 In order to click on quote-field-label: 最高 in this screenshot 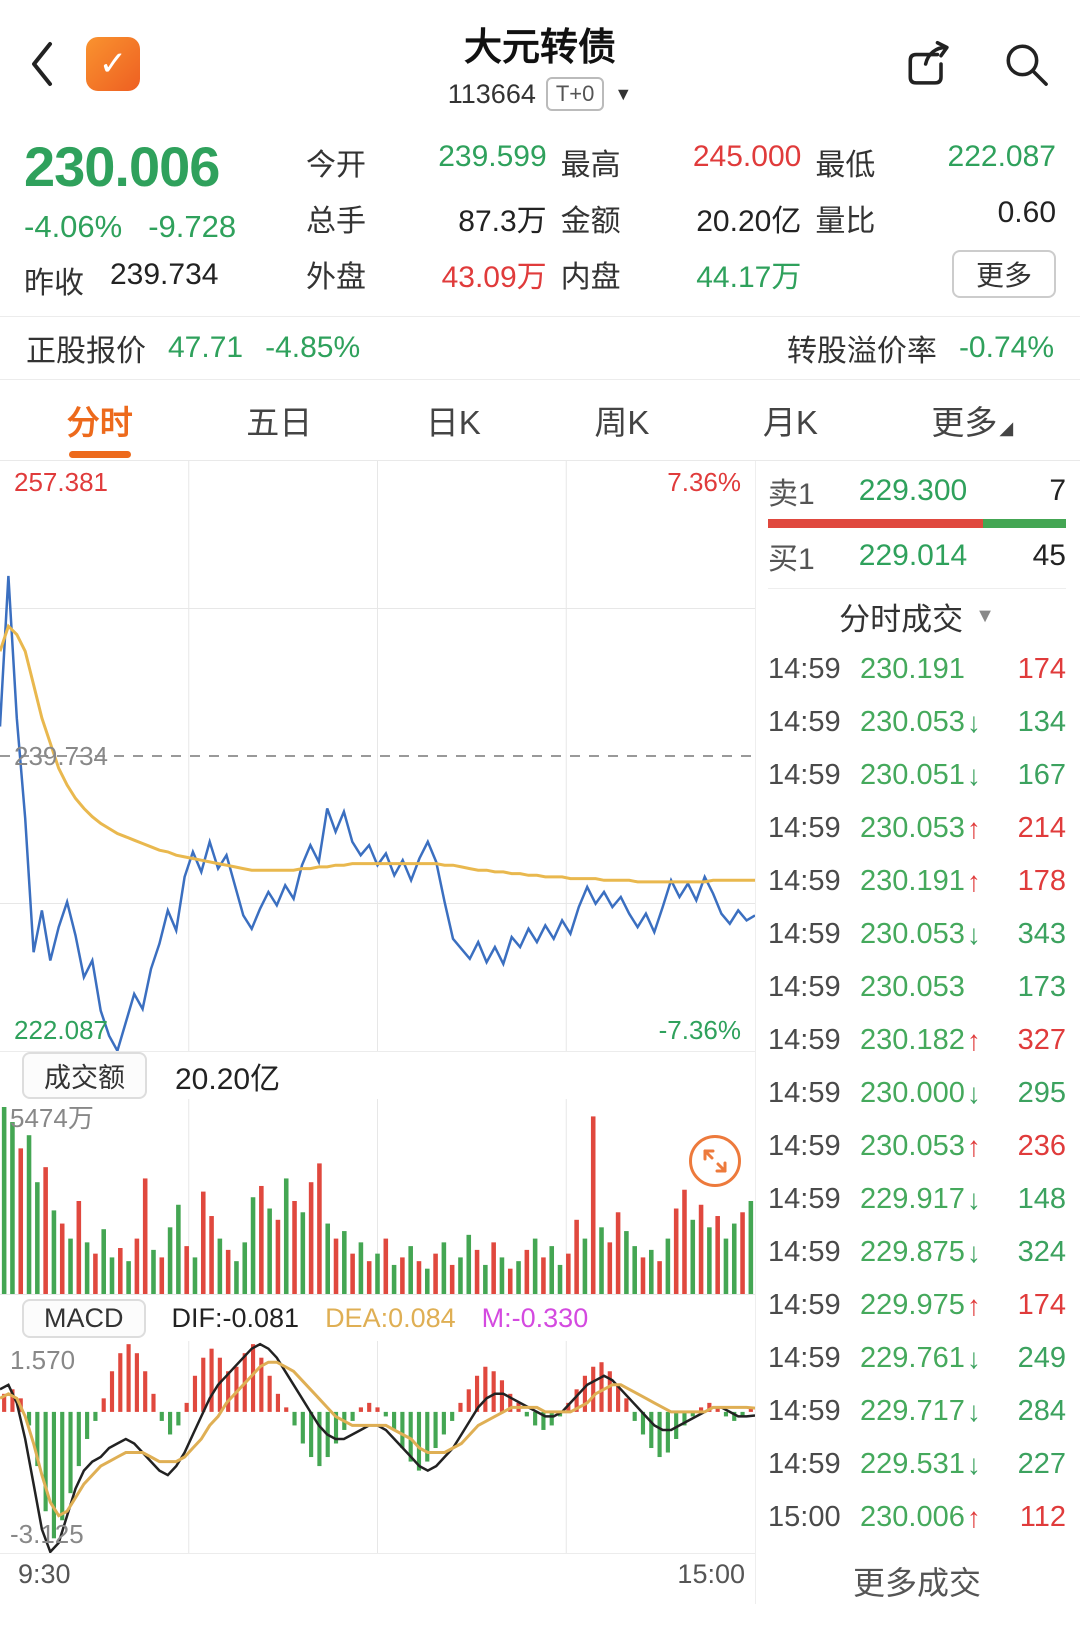, I will do `click(590, 165)`.